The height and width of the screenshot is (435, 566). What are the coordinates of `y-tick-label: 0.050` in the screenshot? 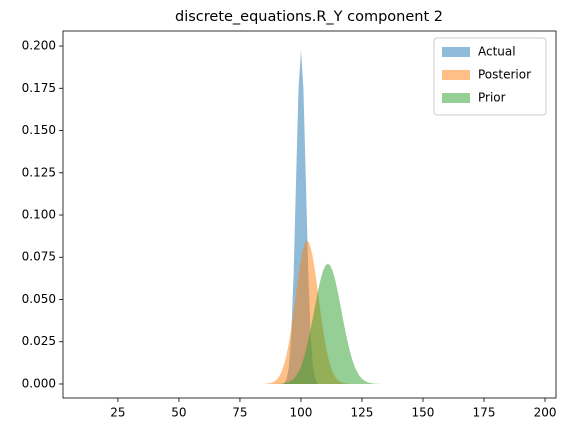 It's located at (39, 299).